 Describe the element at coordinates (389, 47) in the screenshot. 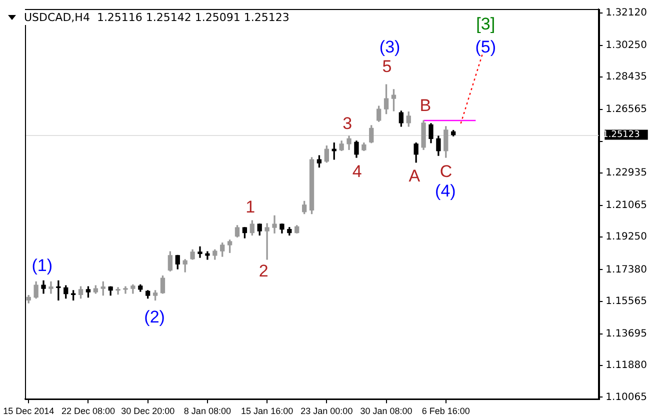

I see `annotation: (3)` at that location.